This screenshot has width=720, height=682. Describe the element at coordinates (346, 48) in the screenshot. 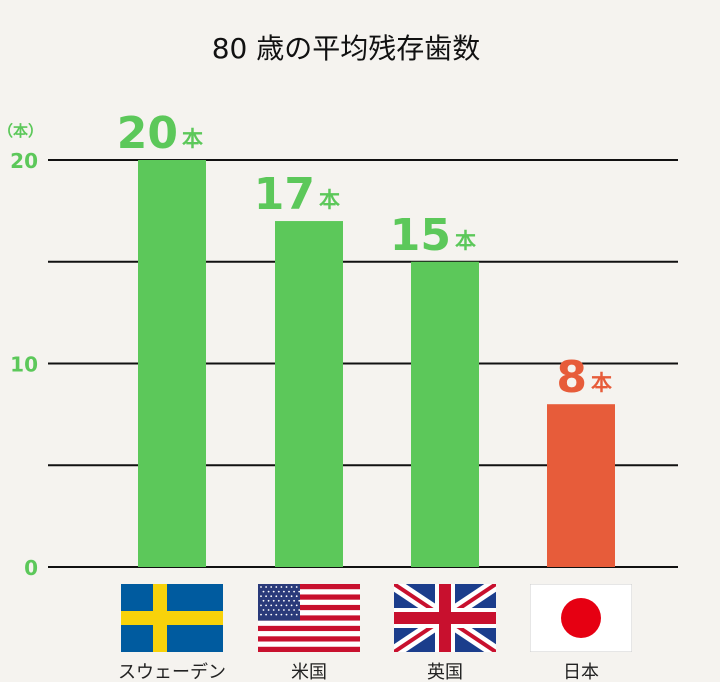

I see `chart-title: 80 歳の平均残存歯数` at that location.